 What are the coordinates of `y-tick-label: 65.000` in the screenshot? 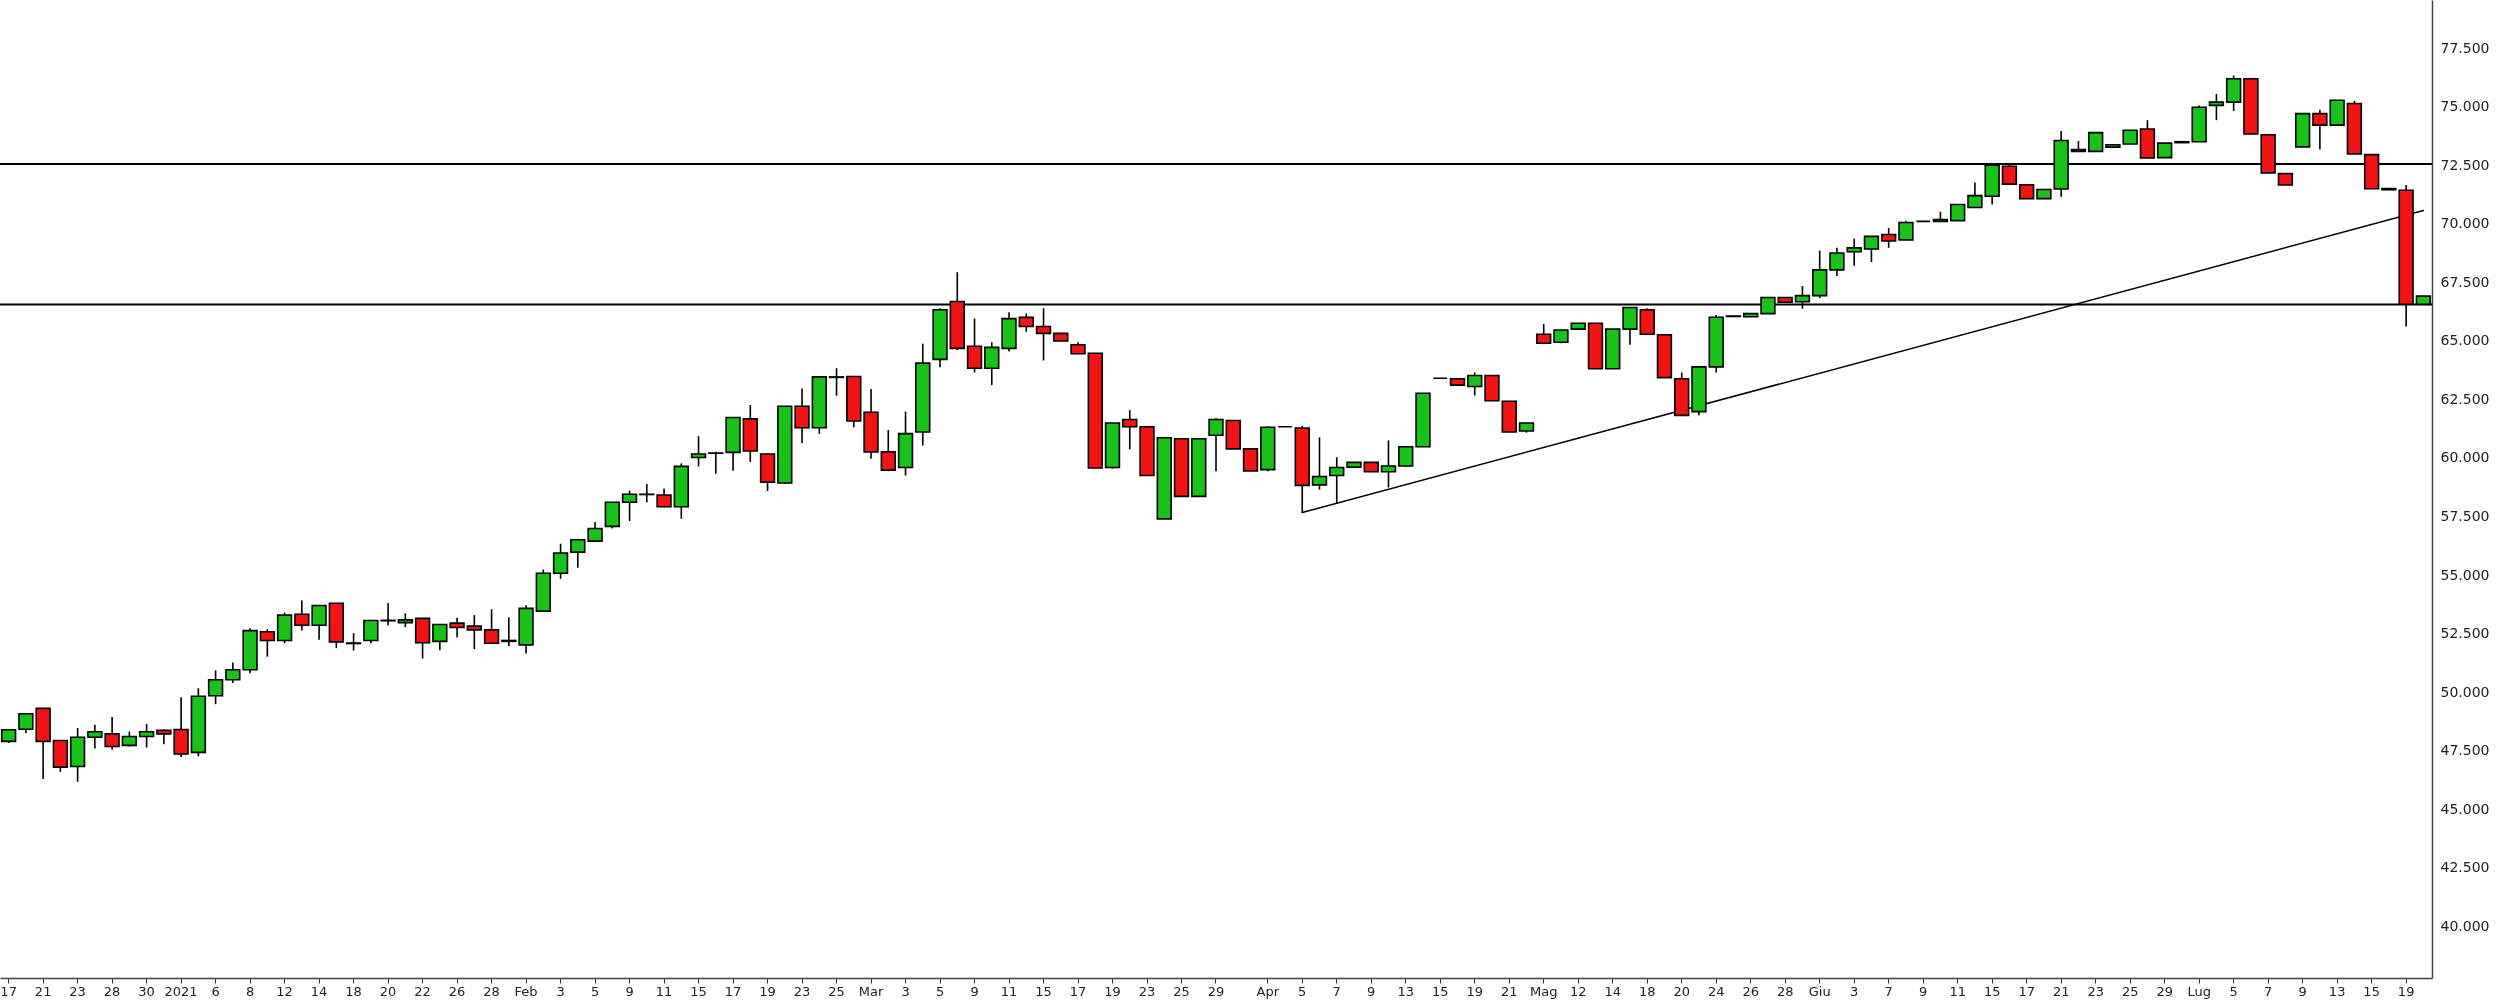 It's located at (2465, 340).